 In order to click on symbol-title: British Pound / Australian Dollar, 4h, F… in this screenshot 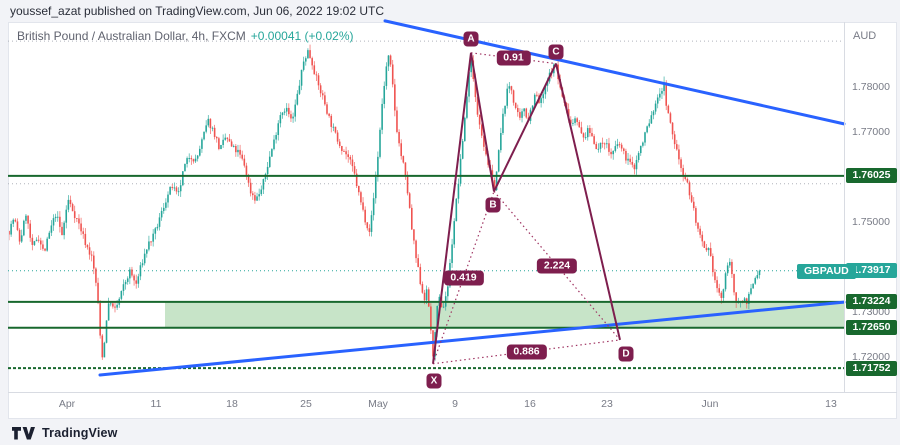, I will do `click(131, 36)`.